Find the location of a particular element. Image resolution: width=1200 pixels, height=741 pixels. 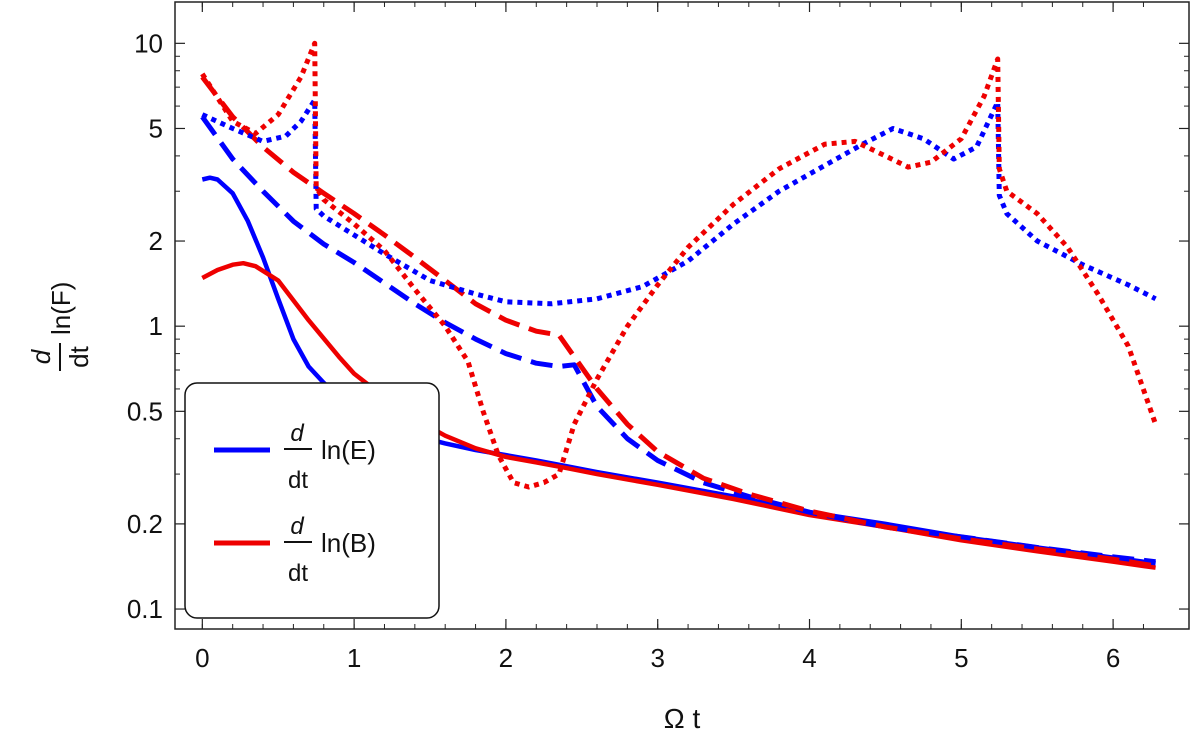

legend-entry-b: d dt ln(B) is located at coordinates (295, 550).